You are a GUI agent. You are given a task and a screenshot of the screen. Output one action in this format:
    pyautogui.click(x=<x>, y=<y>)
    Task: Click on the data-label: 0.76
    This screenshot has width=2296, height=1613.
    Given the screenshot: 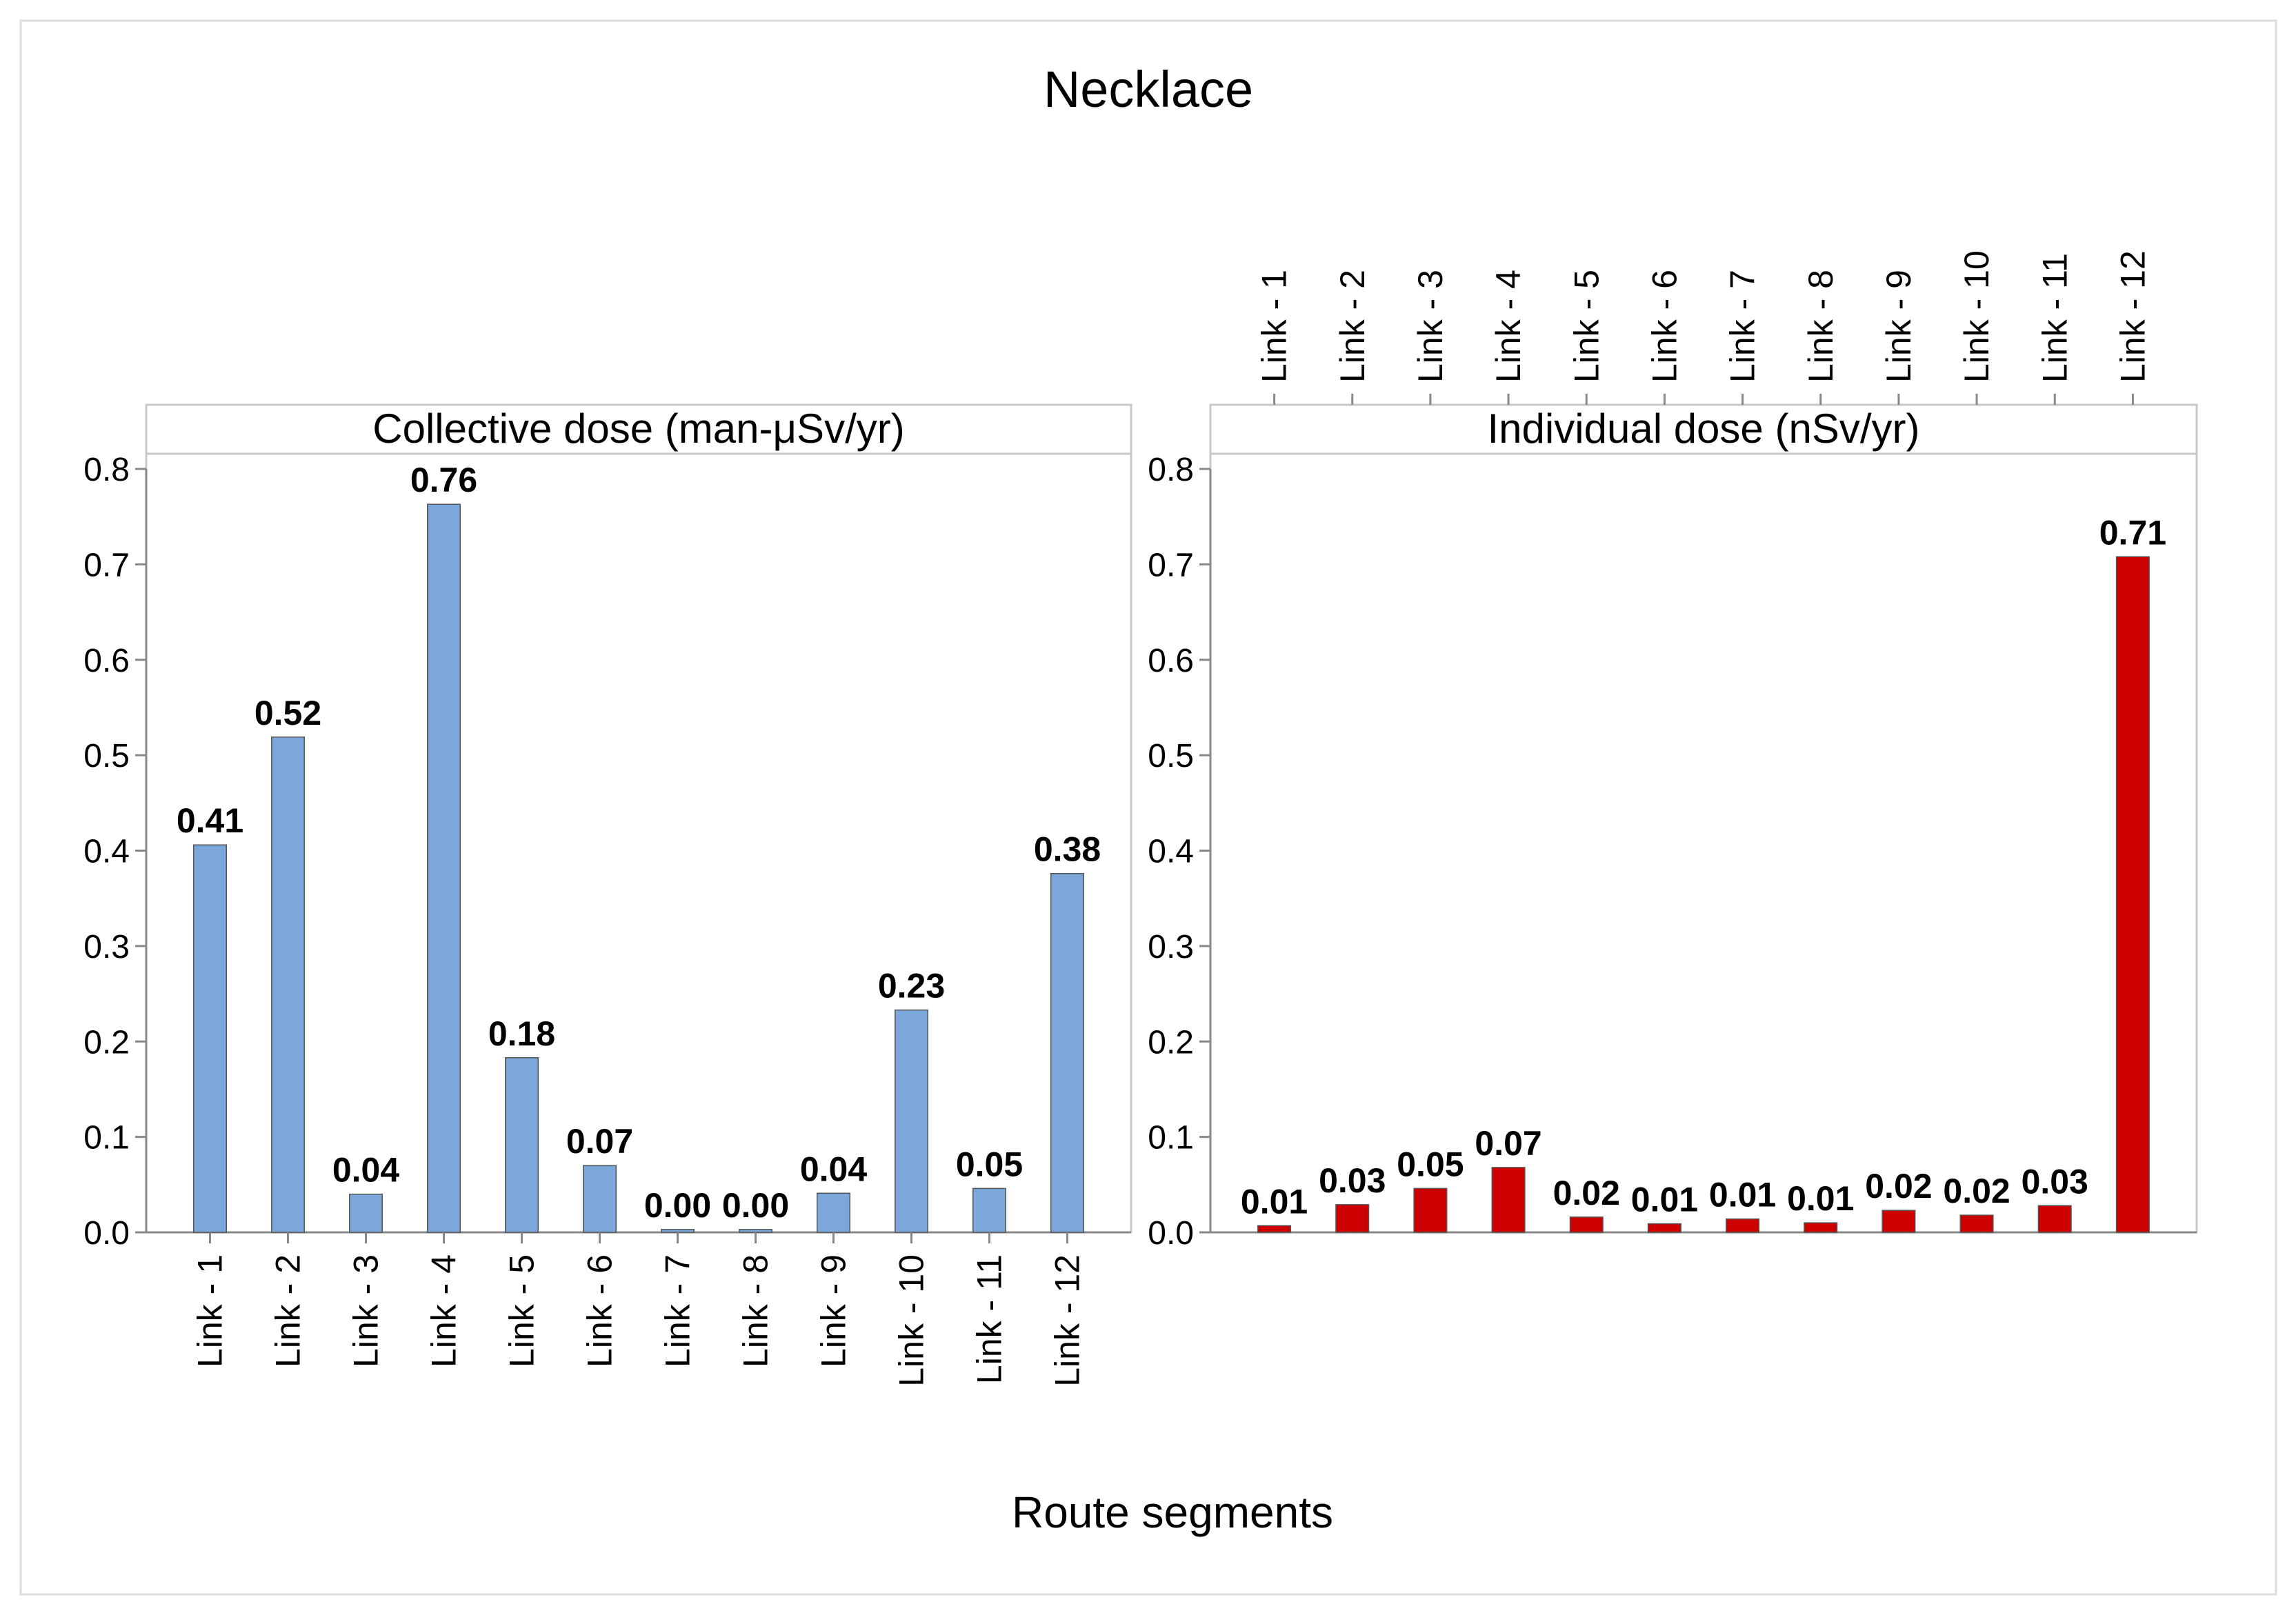 What is the action you would take?
    pyautogui.click(x=443, y=480)
    